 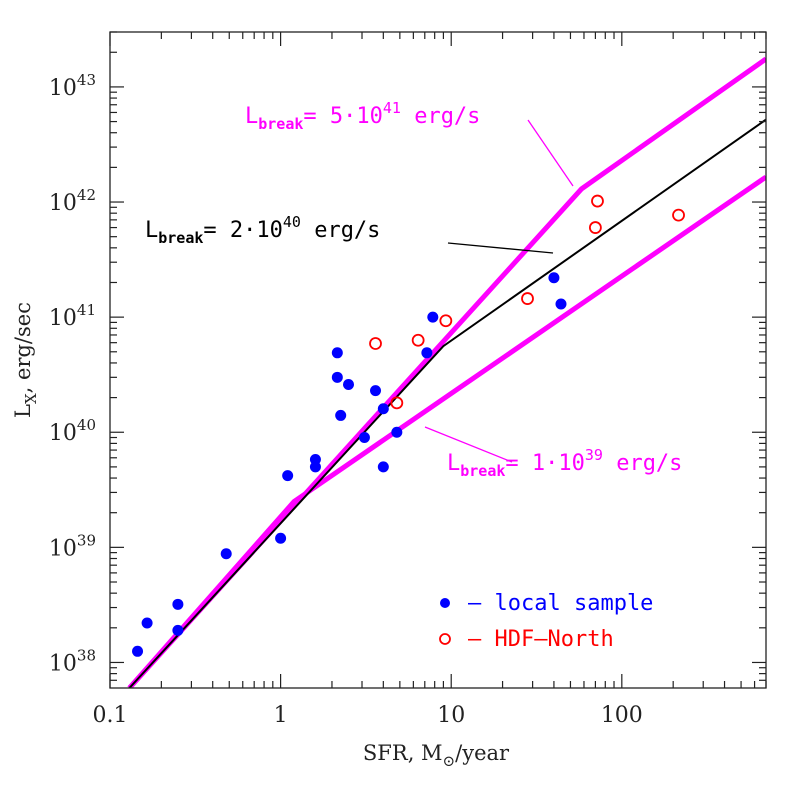 I want to click on annotation-leader-break-2e40, so click(x=500, y=248).